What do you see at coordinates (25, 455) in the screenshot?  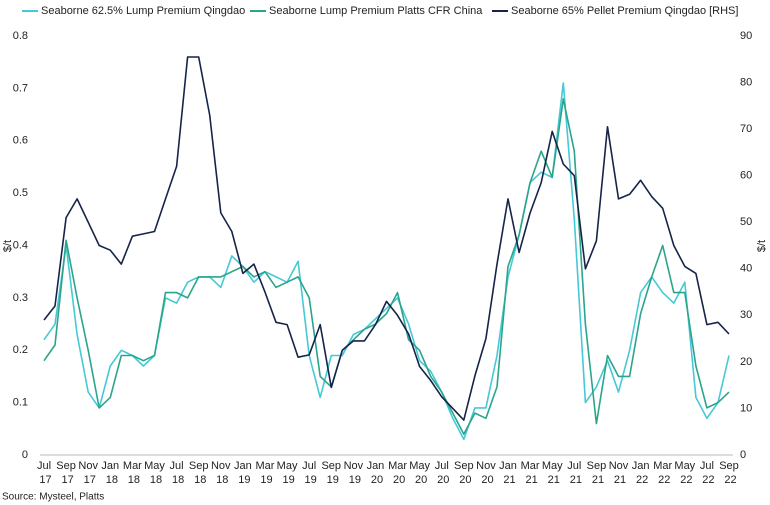 I see `y-tick-label: 0` at bounding box center [25, 455].